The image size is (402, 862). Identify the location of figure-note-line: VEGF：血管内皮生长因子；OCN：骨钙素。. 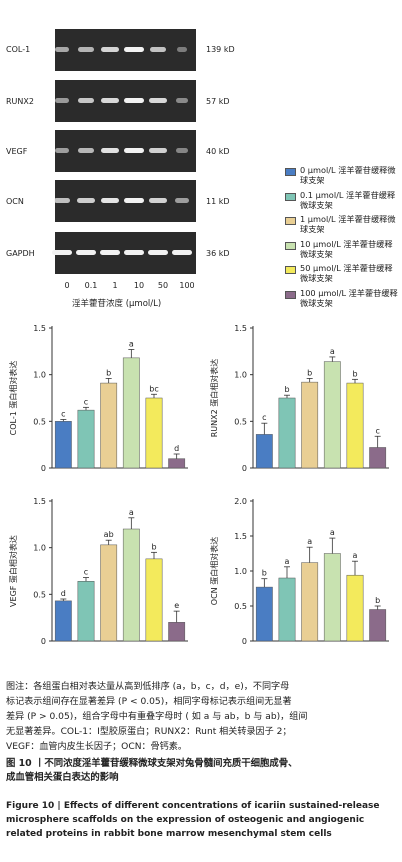
(96, 747).